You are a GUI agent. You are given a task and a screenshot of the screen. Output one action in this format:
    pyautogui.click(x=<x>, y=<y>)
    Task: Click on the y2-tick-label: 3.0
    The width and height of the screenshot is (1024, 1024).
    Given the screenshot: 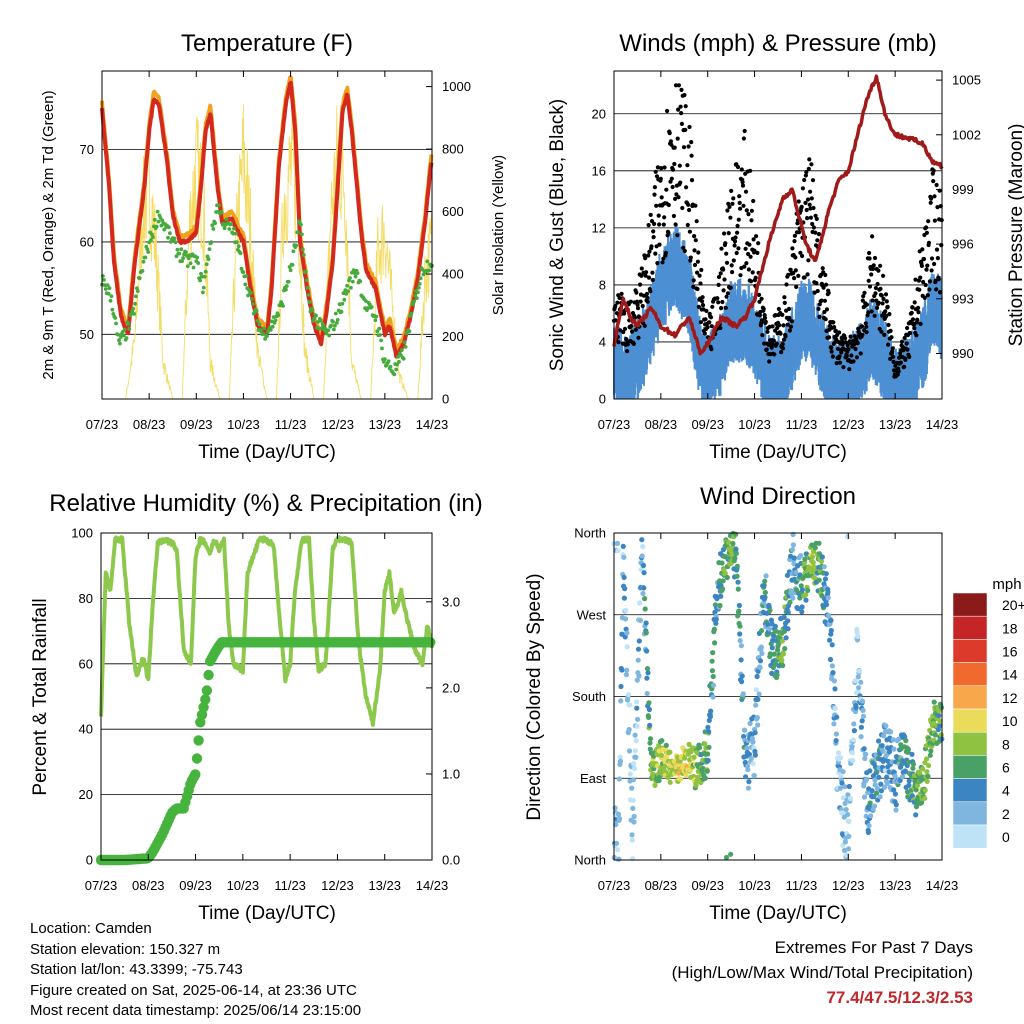 What is the action you would take?
    pyautogui.click(x=451, y=601)
    